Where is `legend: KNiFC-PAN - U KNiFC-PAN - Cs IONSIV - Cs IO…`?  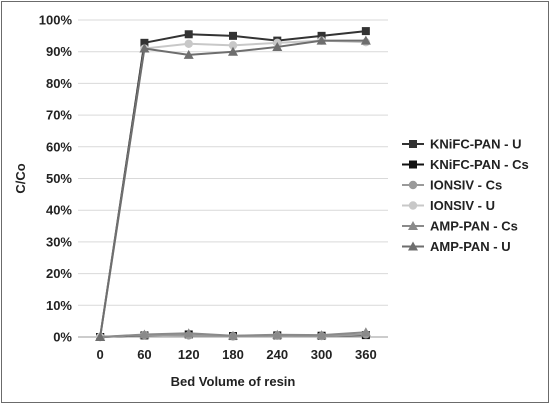 legend: KNiFC-PAN - U KNiFC-PAN - Cs IONSIV - Cs IO… is located at coordinates (465, 195).